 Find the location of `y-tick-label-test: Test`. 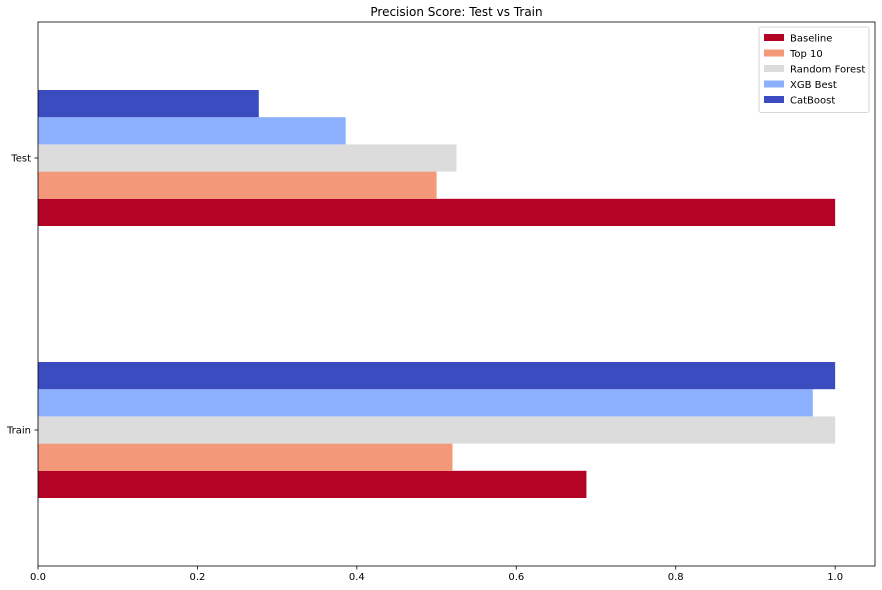

y-tick-label-test: Test is located at coordinates (20, 159).